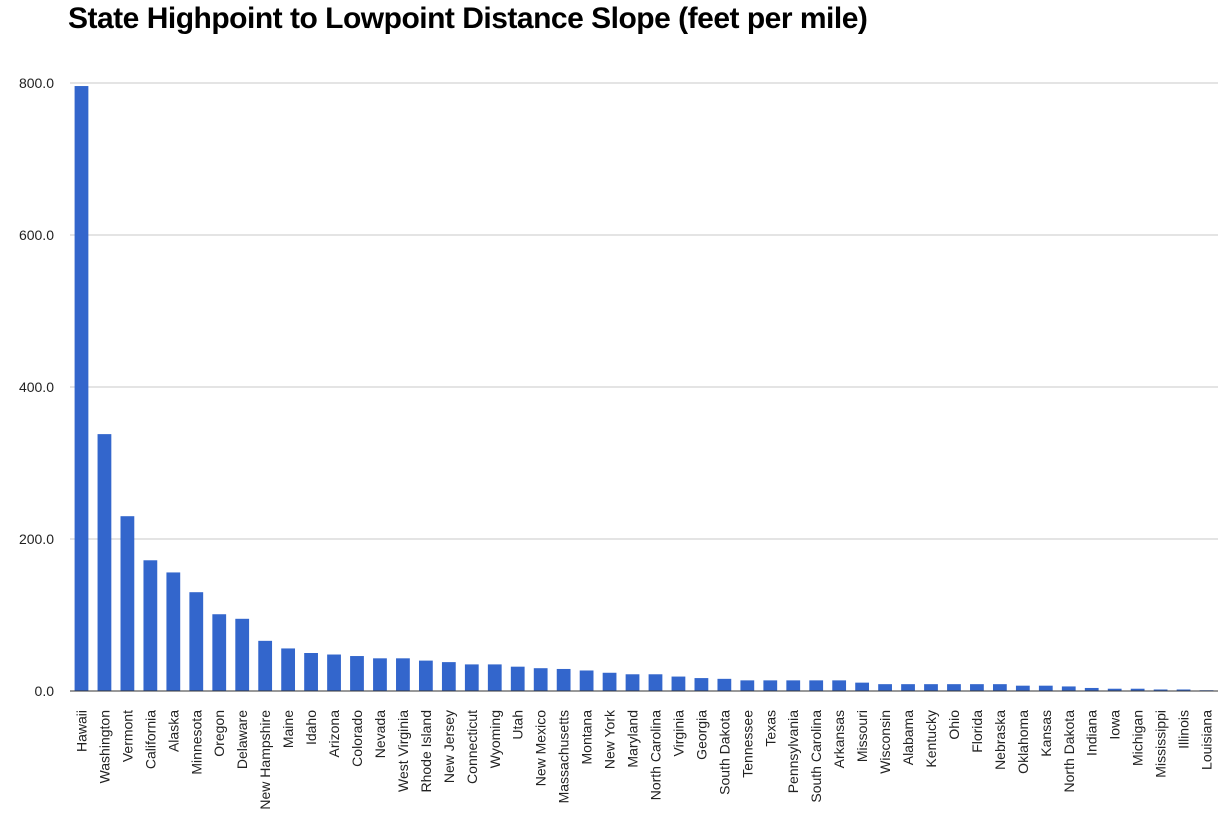  What do you see at coordinates (701, 684) in the screenshot?
I see `bar-georgia` at bounding box center [701, 684].